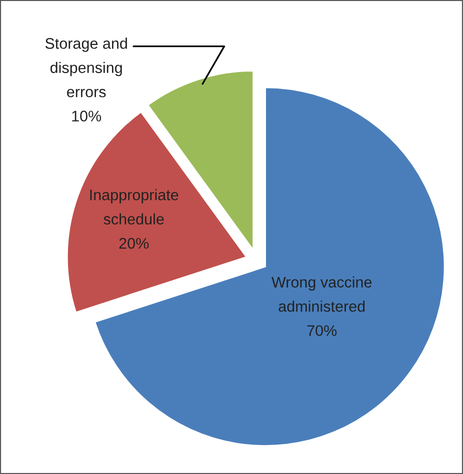 This screenshot has width=463, height=474. What do you see at coordinates (134, 207) in the screenshot?
I see `slice-label: Inappropriate schedule` at bounding box center [134, 207].